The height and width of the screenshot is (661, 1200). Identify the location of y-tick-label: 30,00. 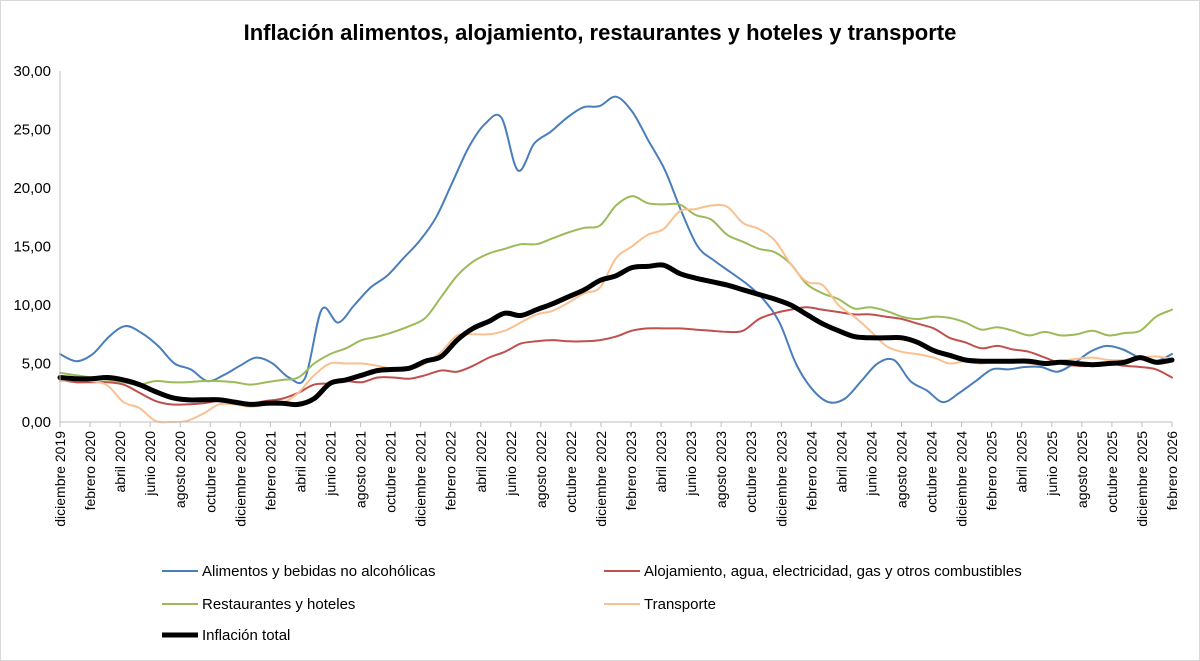
(32, 71).